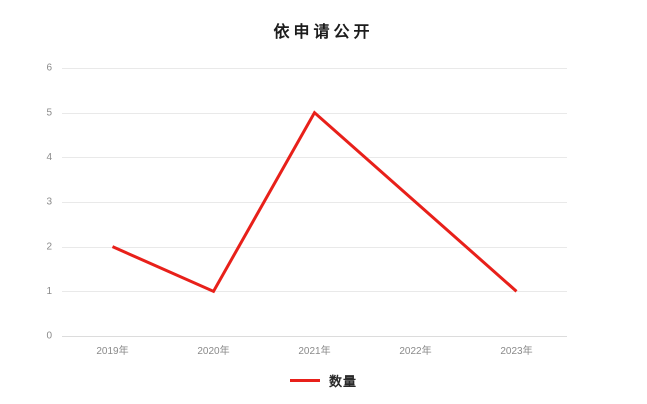 The height and width of the screenshot is (404, 647). What do you see at coordinates (49, 336) in the screenshot?
I see `y-axis-tick-label: 0` at bounding box center [49, 336].